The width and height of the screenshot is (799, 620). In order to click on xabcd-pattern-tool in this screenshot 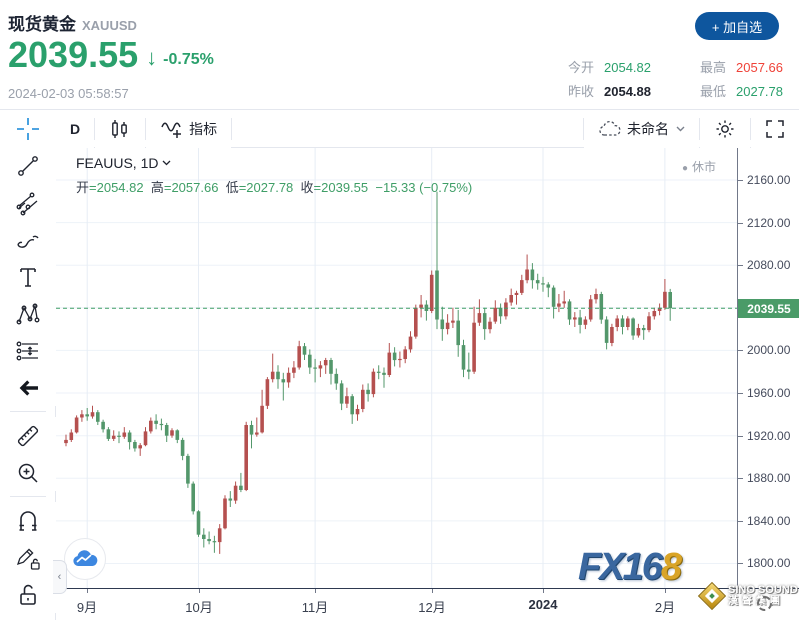, I will do `click(28, 313)`.